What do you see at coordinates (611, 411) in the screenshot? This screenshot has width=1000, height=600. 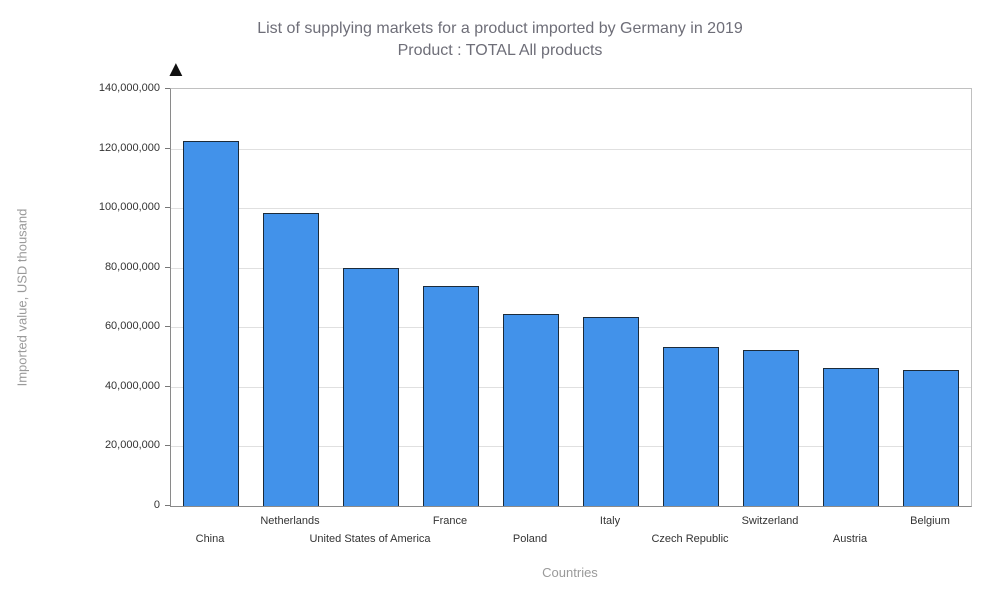 I see `bar-italy` at bounding box center [611, 411].